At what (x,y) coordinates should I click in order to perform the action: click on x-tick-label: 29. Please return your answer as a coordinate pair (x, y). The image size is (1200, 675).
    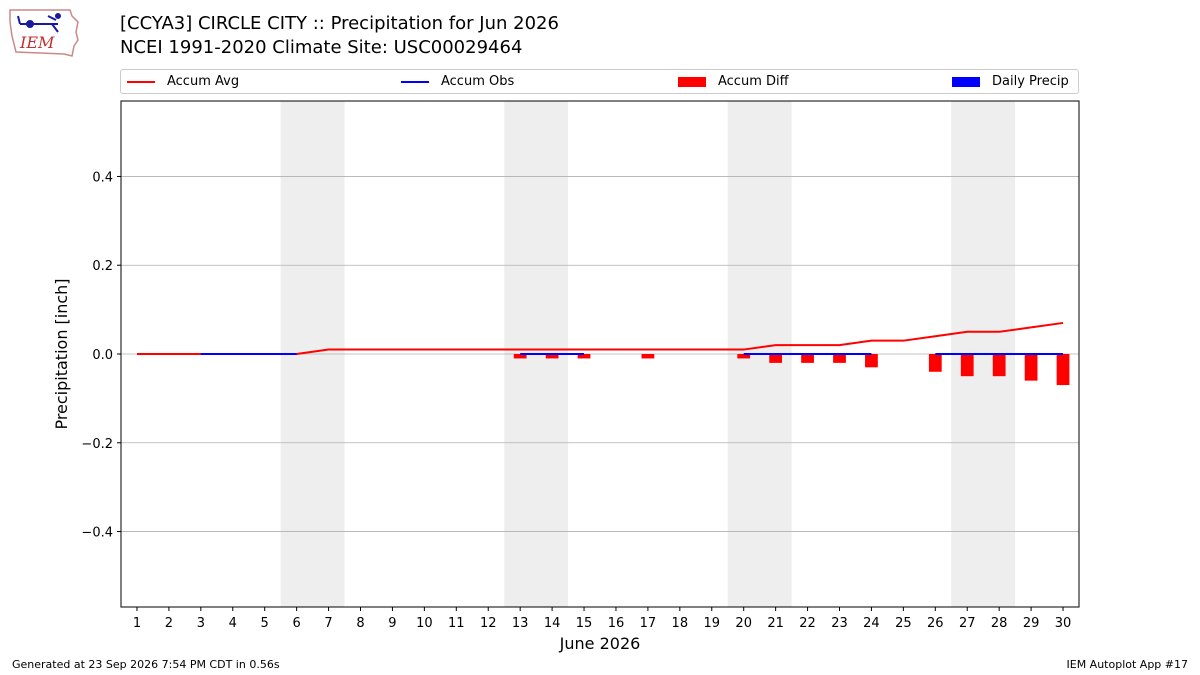
    Looking at the image, I should click on (1031, 623).